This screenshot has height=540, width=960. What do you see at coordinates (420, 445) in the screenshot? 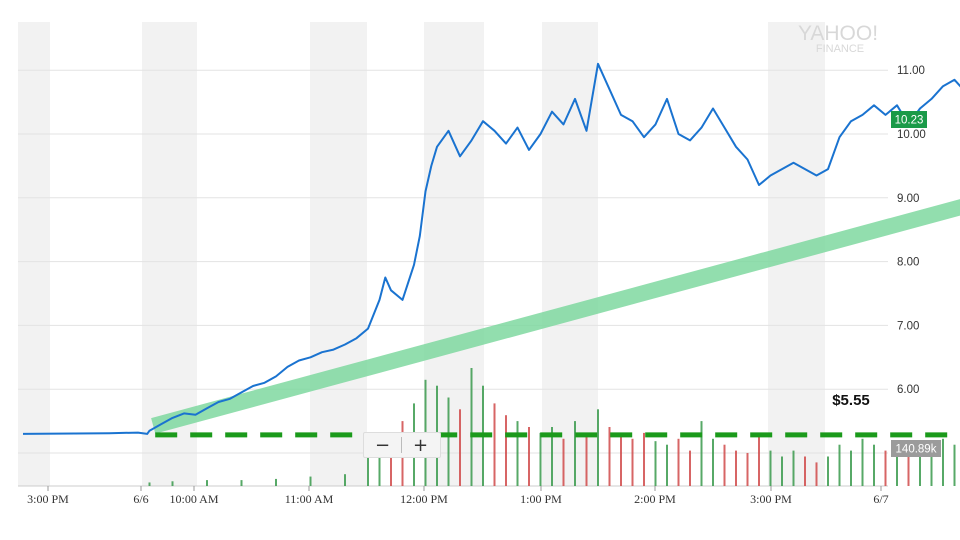
I see `zoom-in-button: +` at bounding box center [420, 445].